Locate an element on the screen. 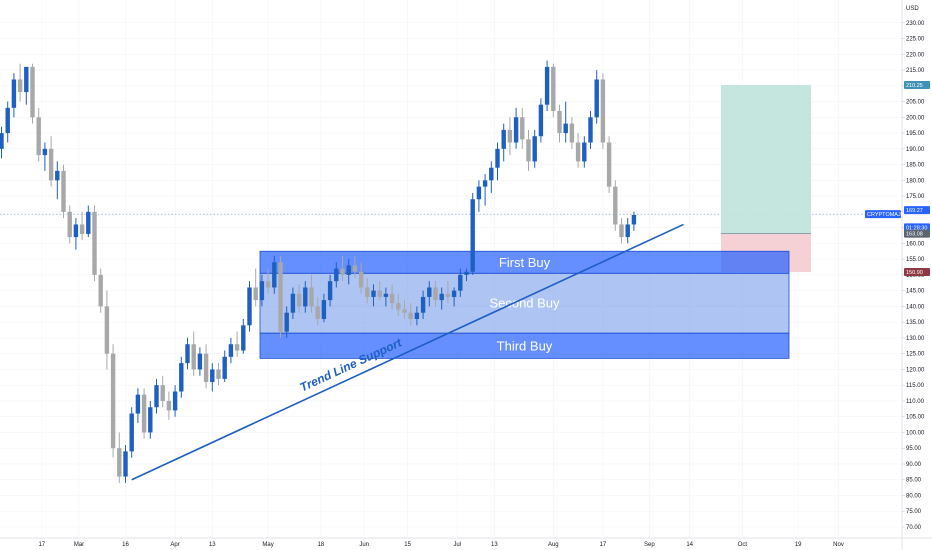 This screenshot has height=550, width=932. y-tick-label: 190.00 is located at coordinates (915, 150).